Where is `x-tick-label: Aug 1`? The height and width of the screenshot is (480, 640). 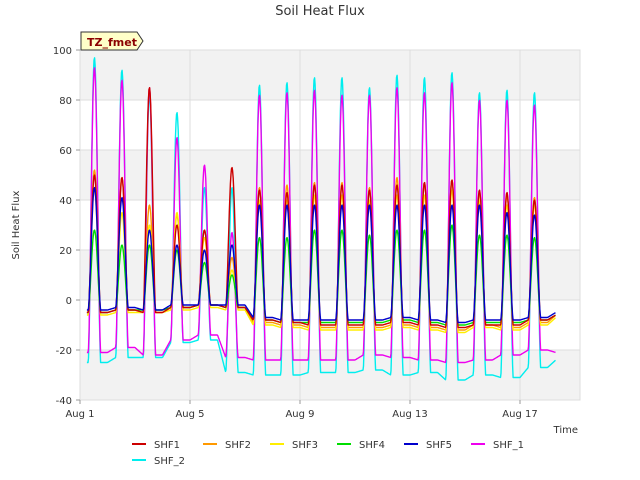
x-tick-label: Aug 1 is located at coordinates (79, 414).